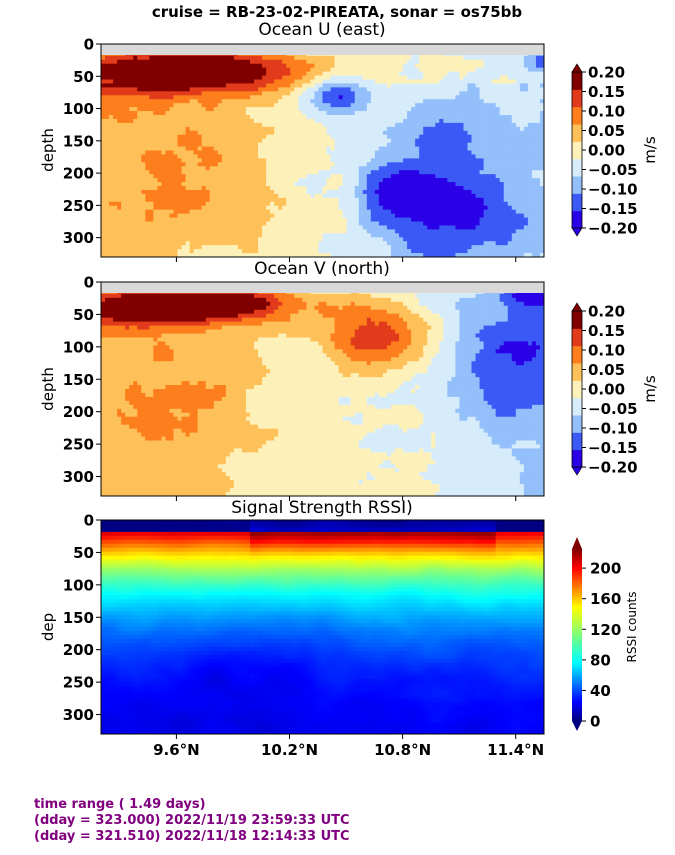 This screenshot has width=675, height=855. I want to click on panel-title-rssi: Signal Strength RSSI), so click(322, 508).